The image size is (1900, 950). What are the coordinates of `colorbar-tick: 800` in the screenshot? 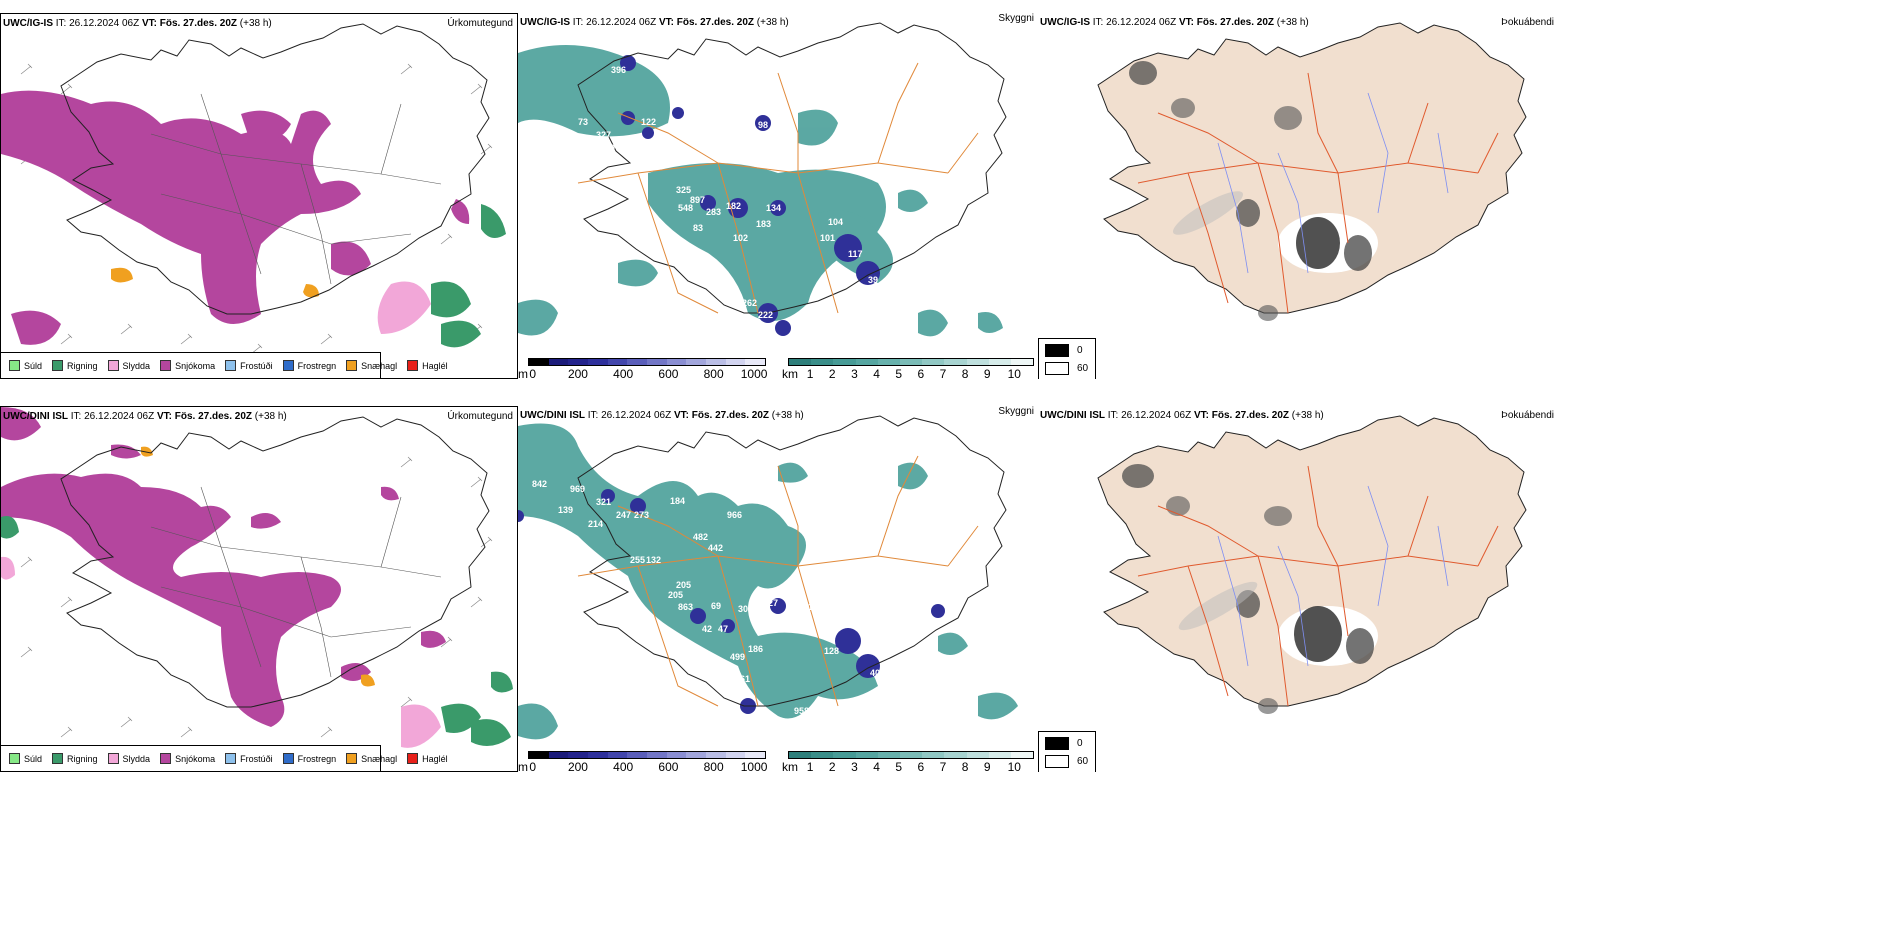 It's located at (713, 373).